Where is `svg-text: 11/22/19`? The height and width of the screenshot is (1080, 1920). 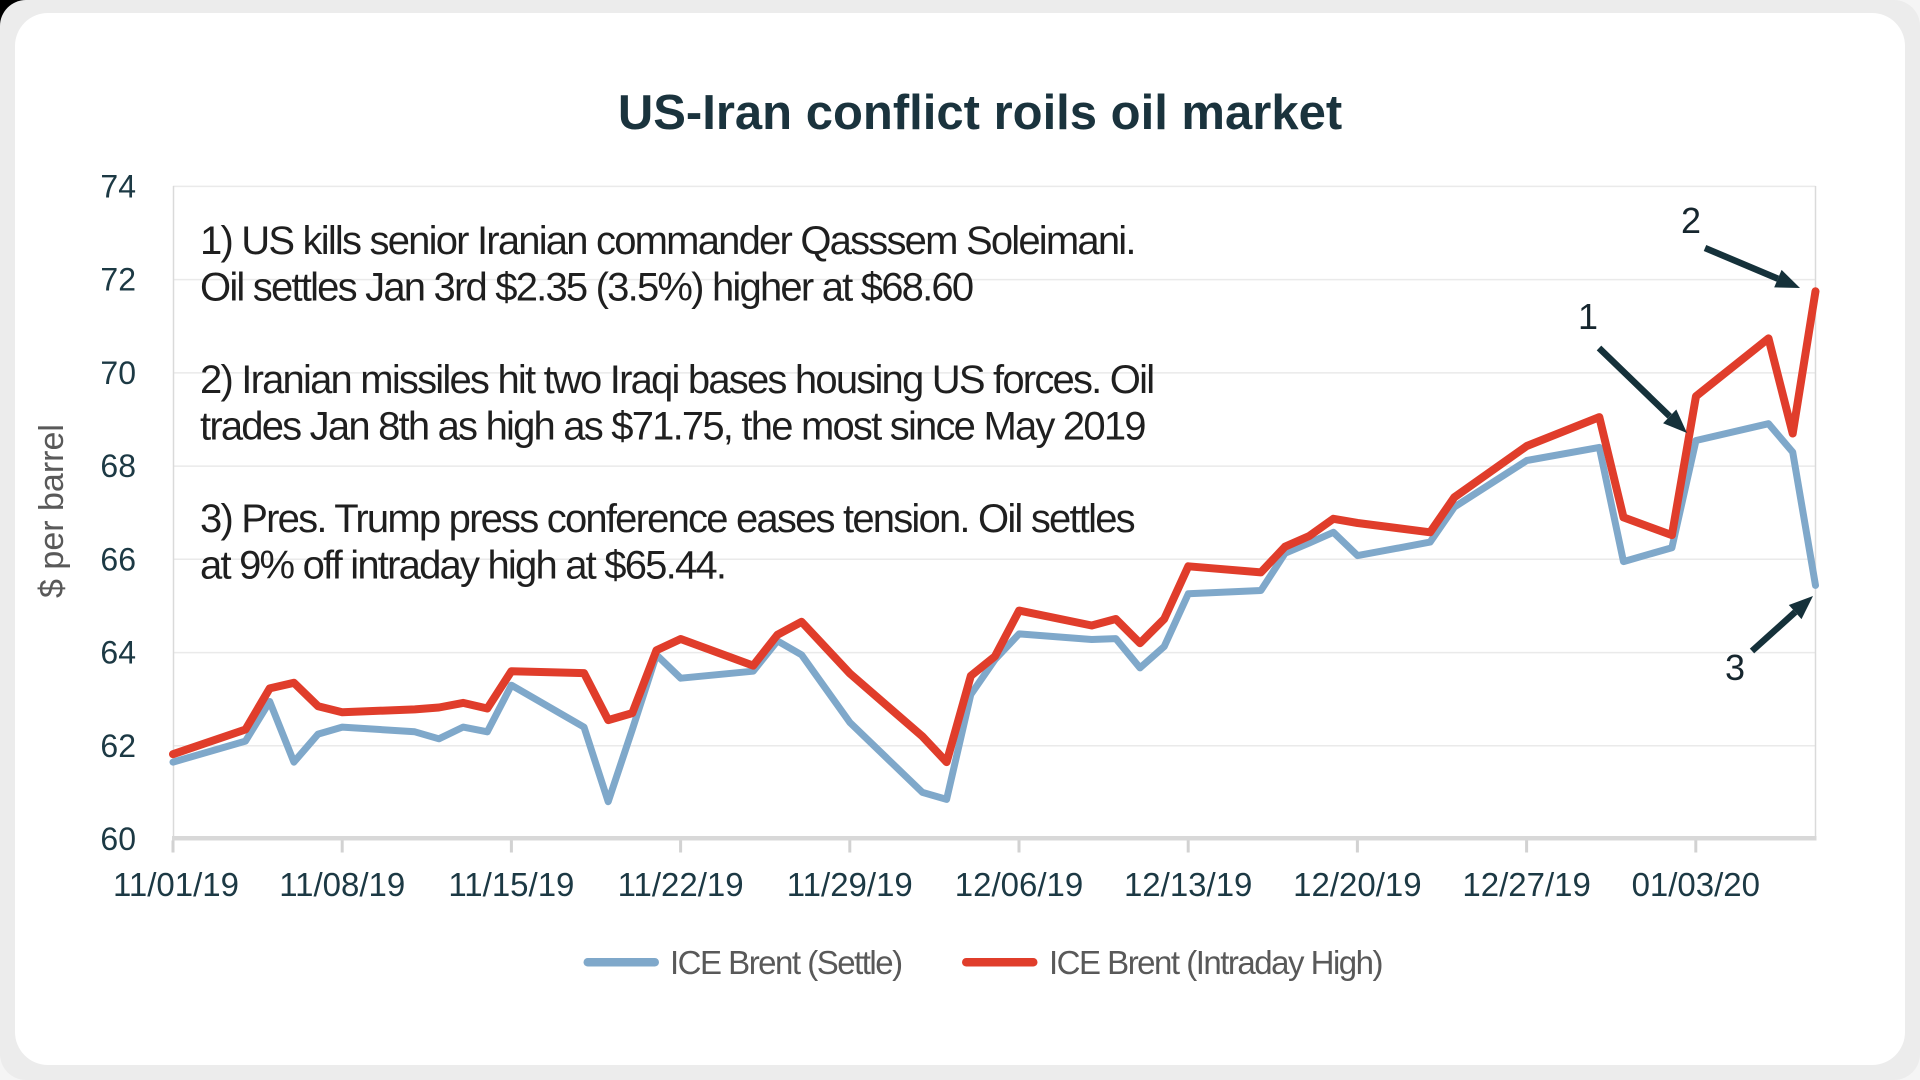 svg-text: 11/22/19 is located at coordinates (681, 884).